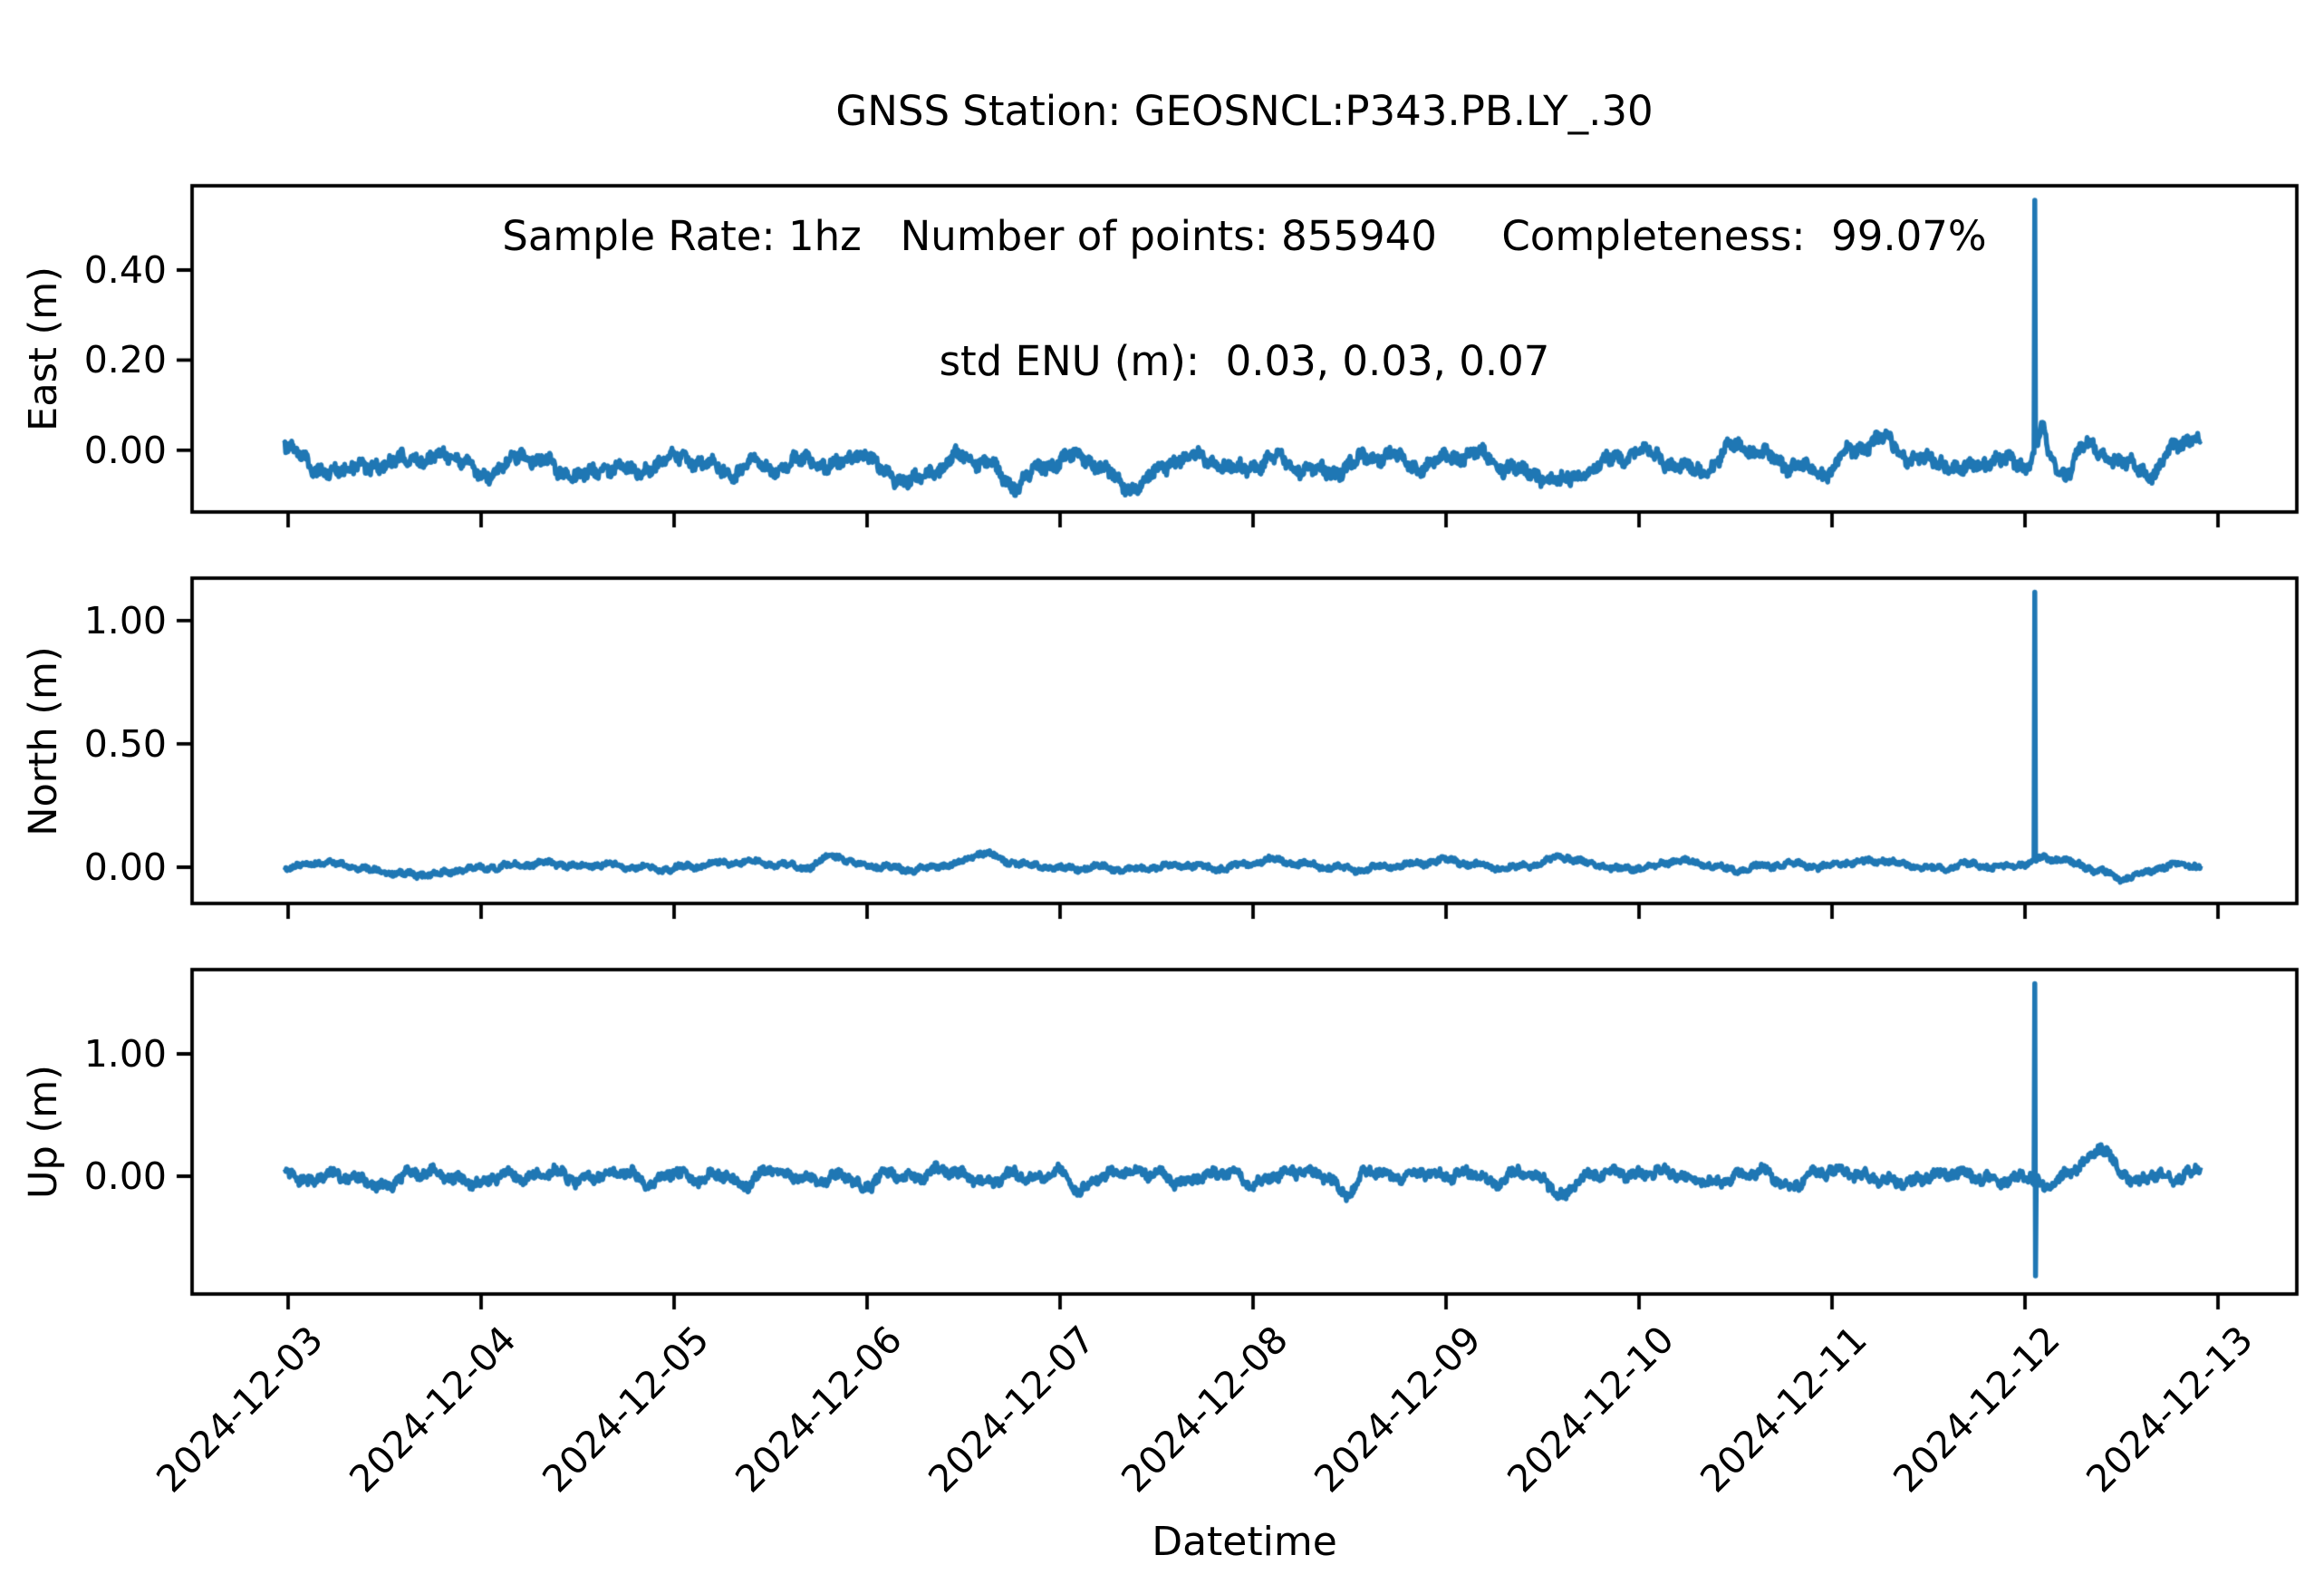  What do you see at coordinates (1244, 361) in the screenshot?
I see `title-line-std-enu: std ENU (m): 0.03, 0.03, 0.07` at bounding box center [1244, 361].